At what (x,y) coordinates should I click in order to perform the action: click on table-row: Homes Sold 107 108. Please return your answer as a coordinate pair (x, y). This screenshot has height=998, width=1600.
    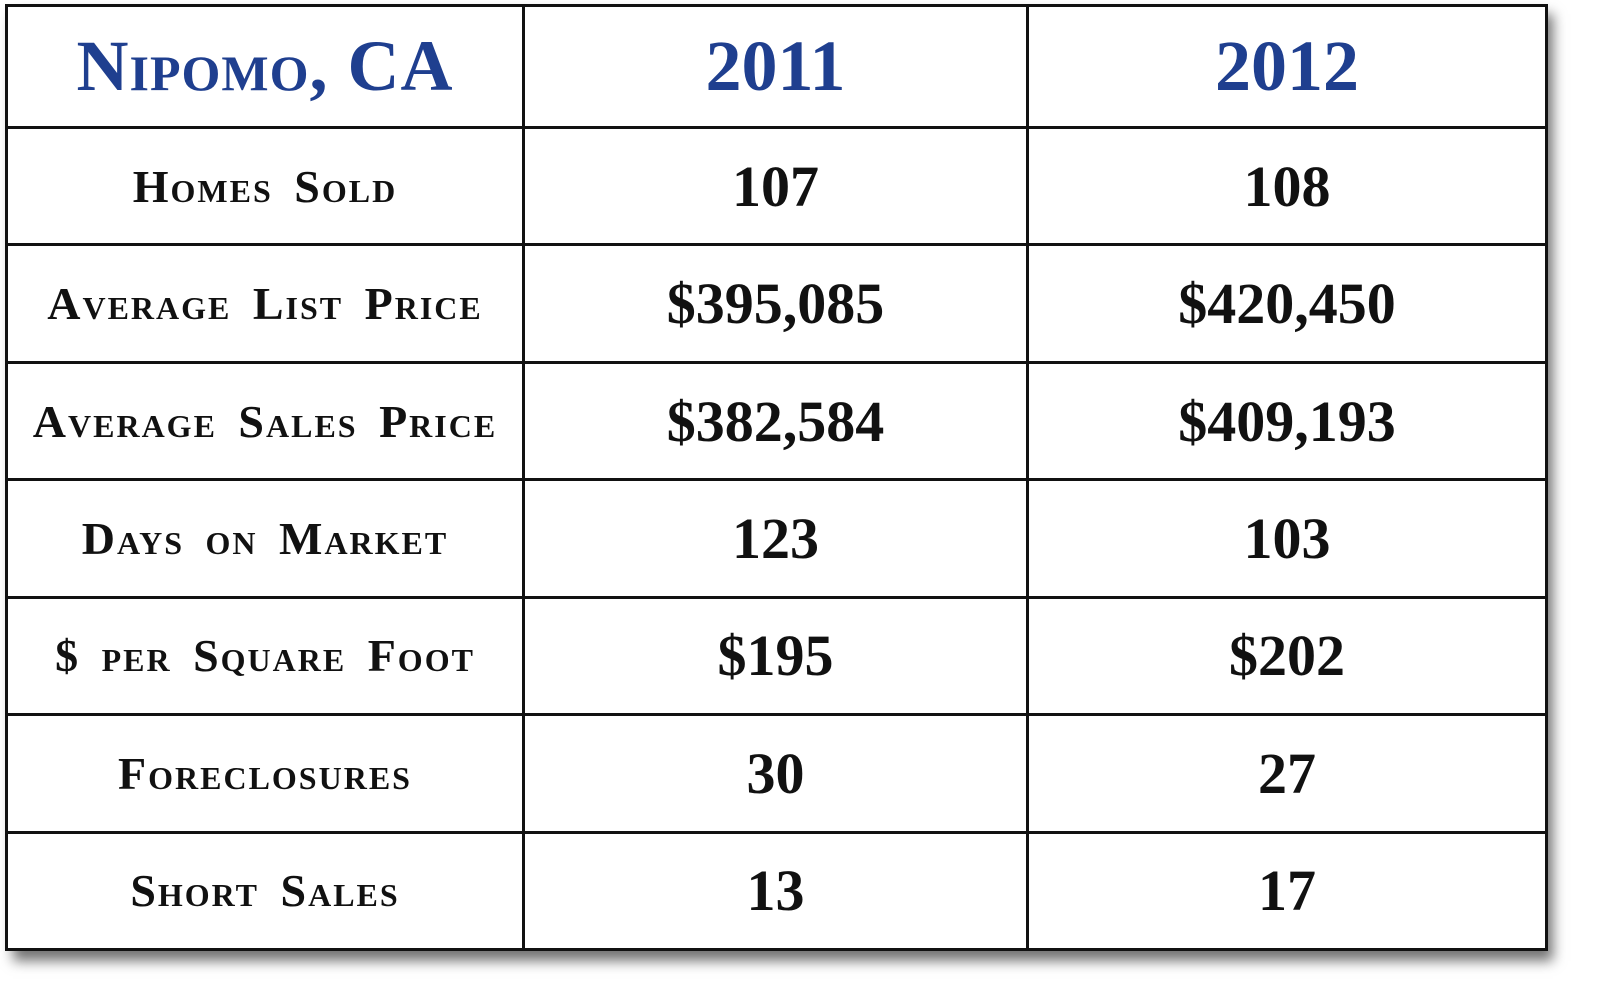
    Looking at the image, I should click on (776, 186).